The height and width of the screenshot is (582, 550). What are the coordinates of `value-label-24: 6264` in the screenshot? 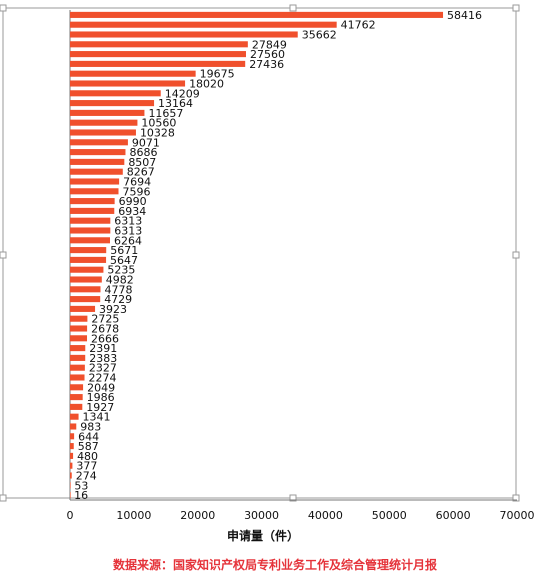 It's located at (128, 240).